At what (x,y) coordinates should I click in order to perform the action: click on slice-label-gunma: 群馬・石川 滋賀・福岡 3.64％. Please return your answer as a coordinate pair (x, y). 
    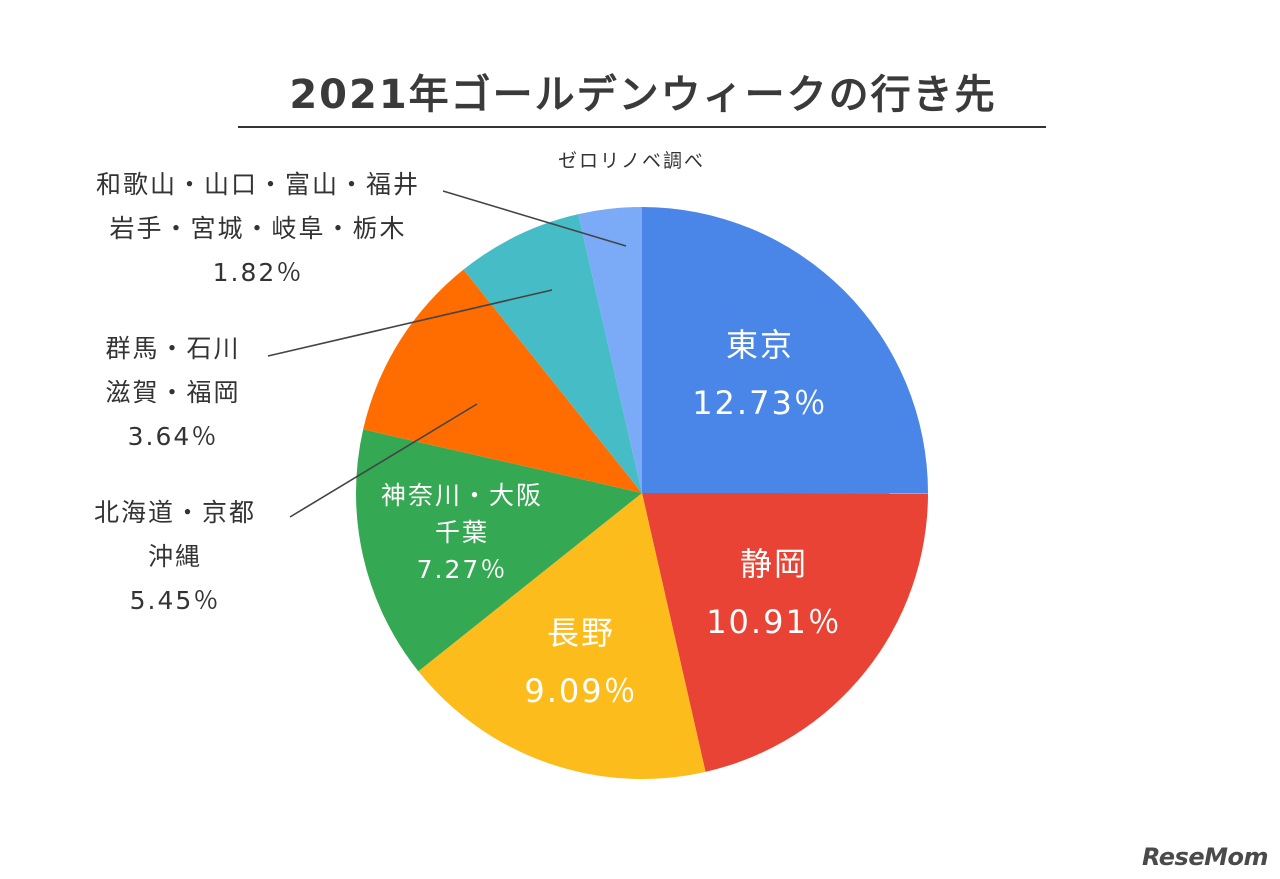
    Looking at the image, I should click on (173, 393).